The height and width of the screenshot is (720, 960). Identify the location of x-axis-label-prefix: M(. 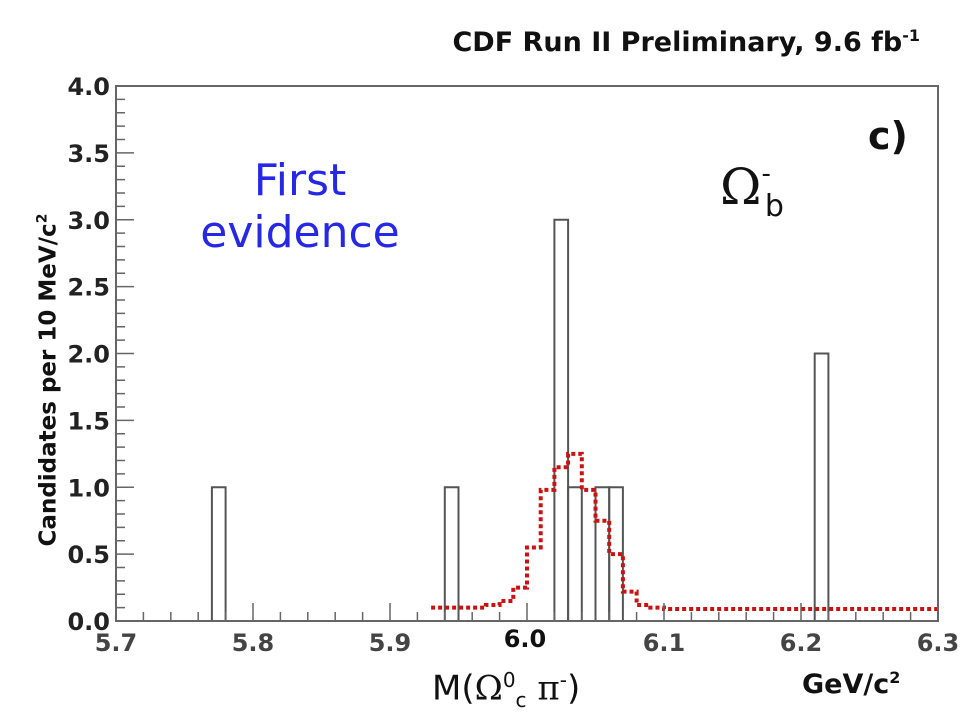
(453, 688).